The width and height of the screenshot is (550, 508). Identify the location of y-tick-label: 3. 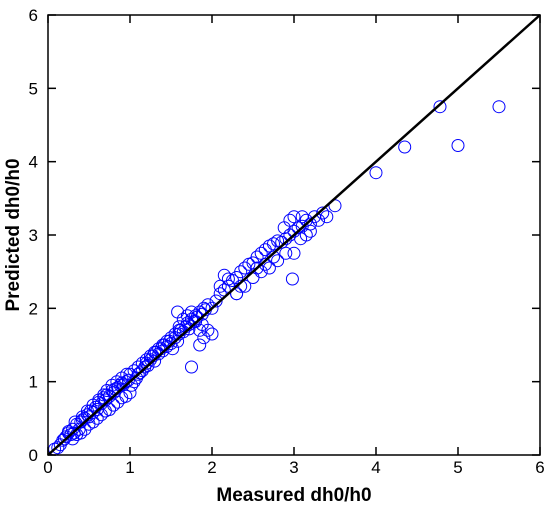
(33, 235).